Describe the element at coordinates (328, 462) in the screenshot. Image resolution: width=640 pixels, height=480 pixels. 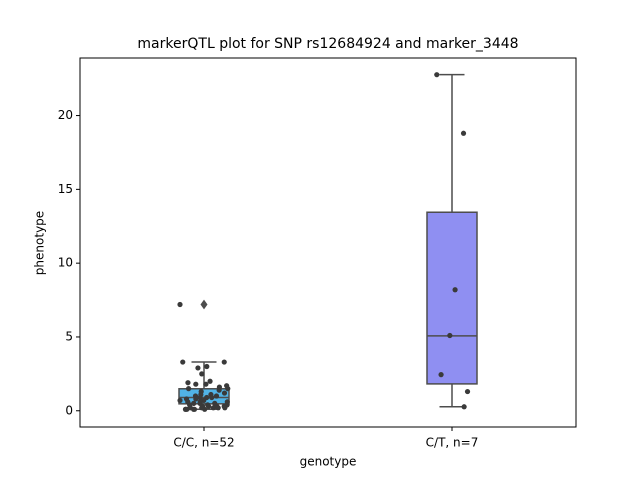
I see `x-axis-label: genotype` at that location.